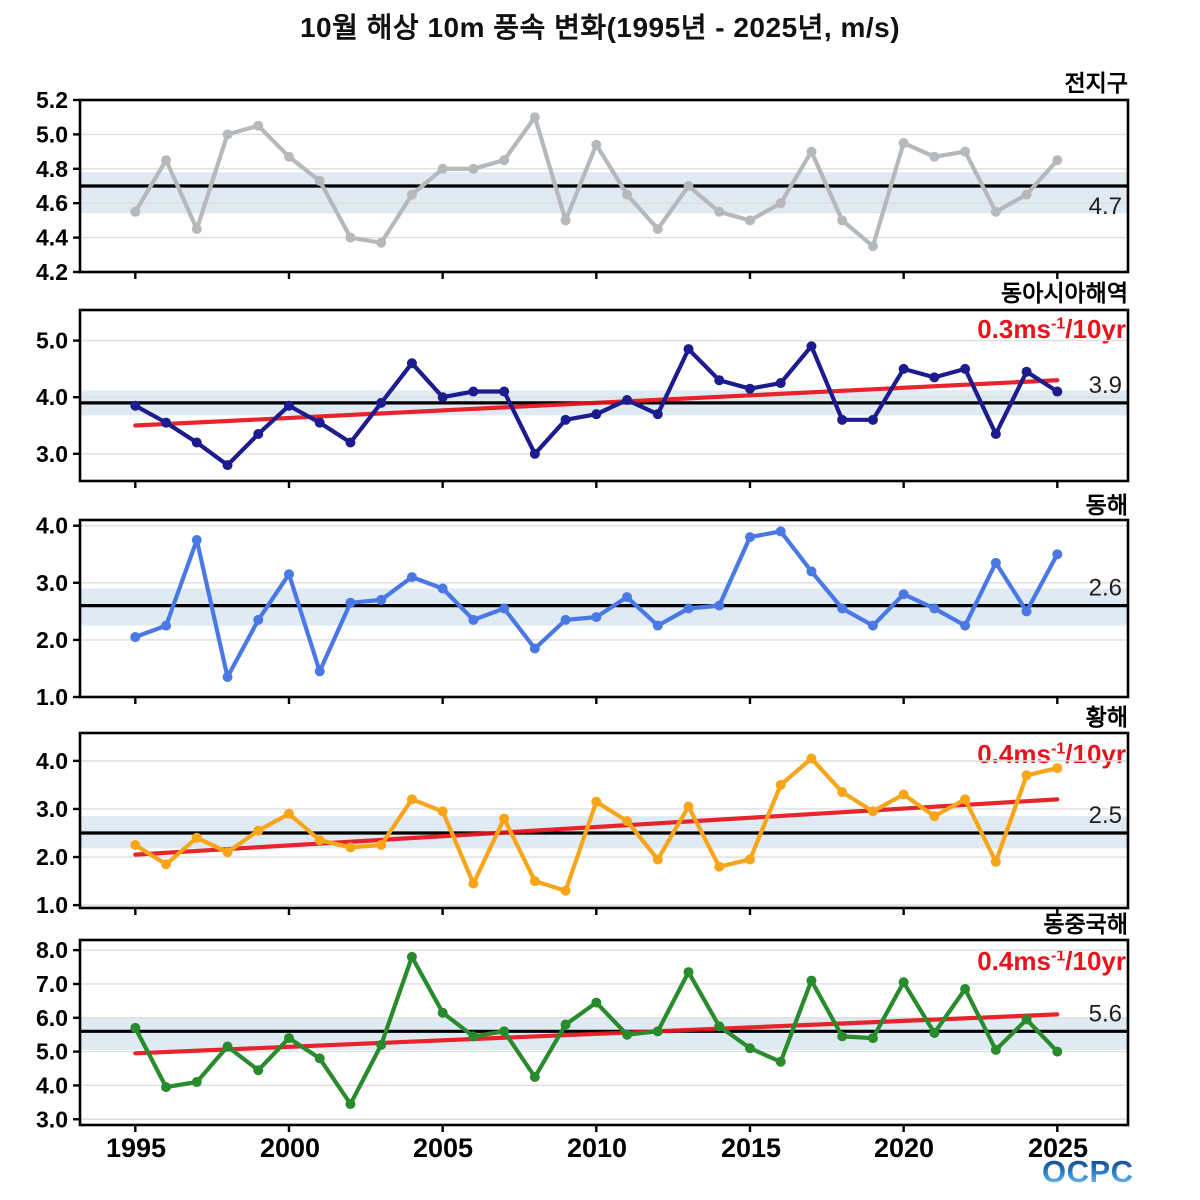 The height and width of the screenshot is (1200, 1200). Describe the element at coordinates (52, 100) in the screenshot. I see `y-tick-label: 5.2` at that location.